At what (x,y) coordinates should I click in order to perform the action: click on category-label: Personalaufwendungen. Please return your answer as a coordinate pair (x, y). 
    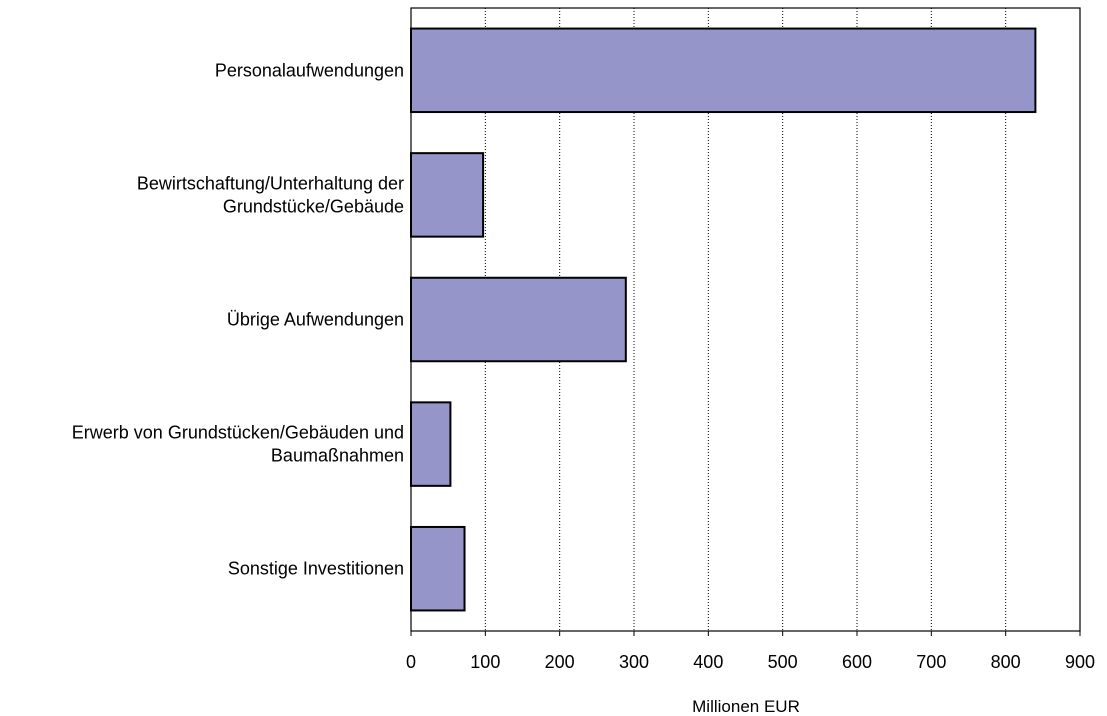
    Looking at the image, I should click on (309, 70).